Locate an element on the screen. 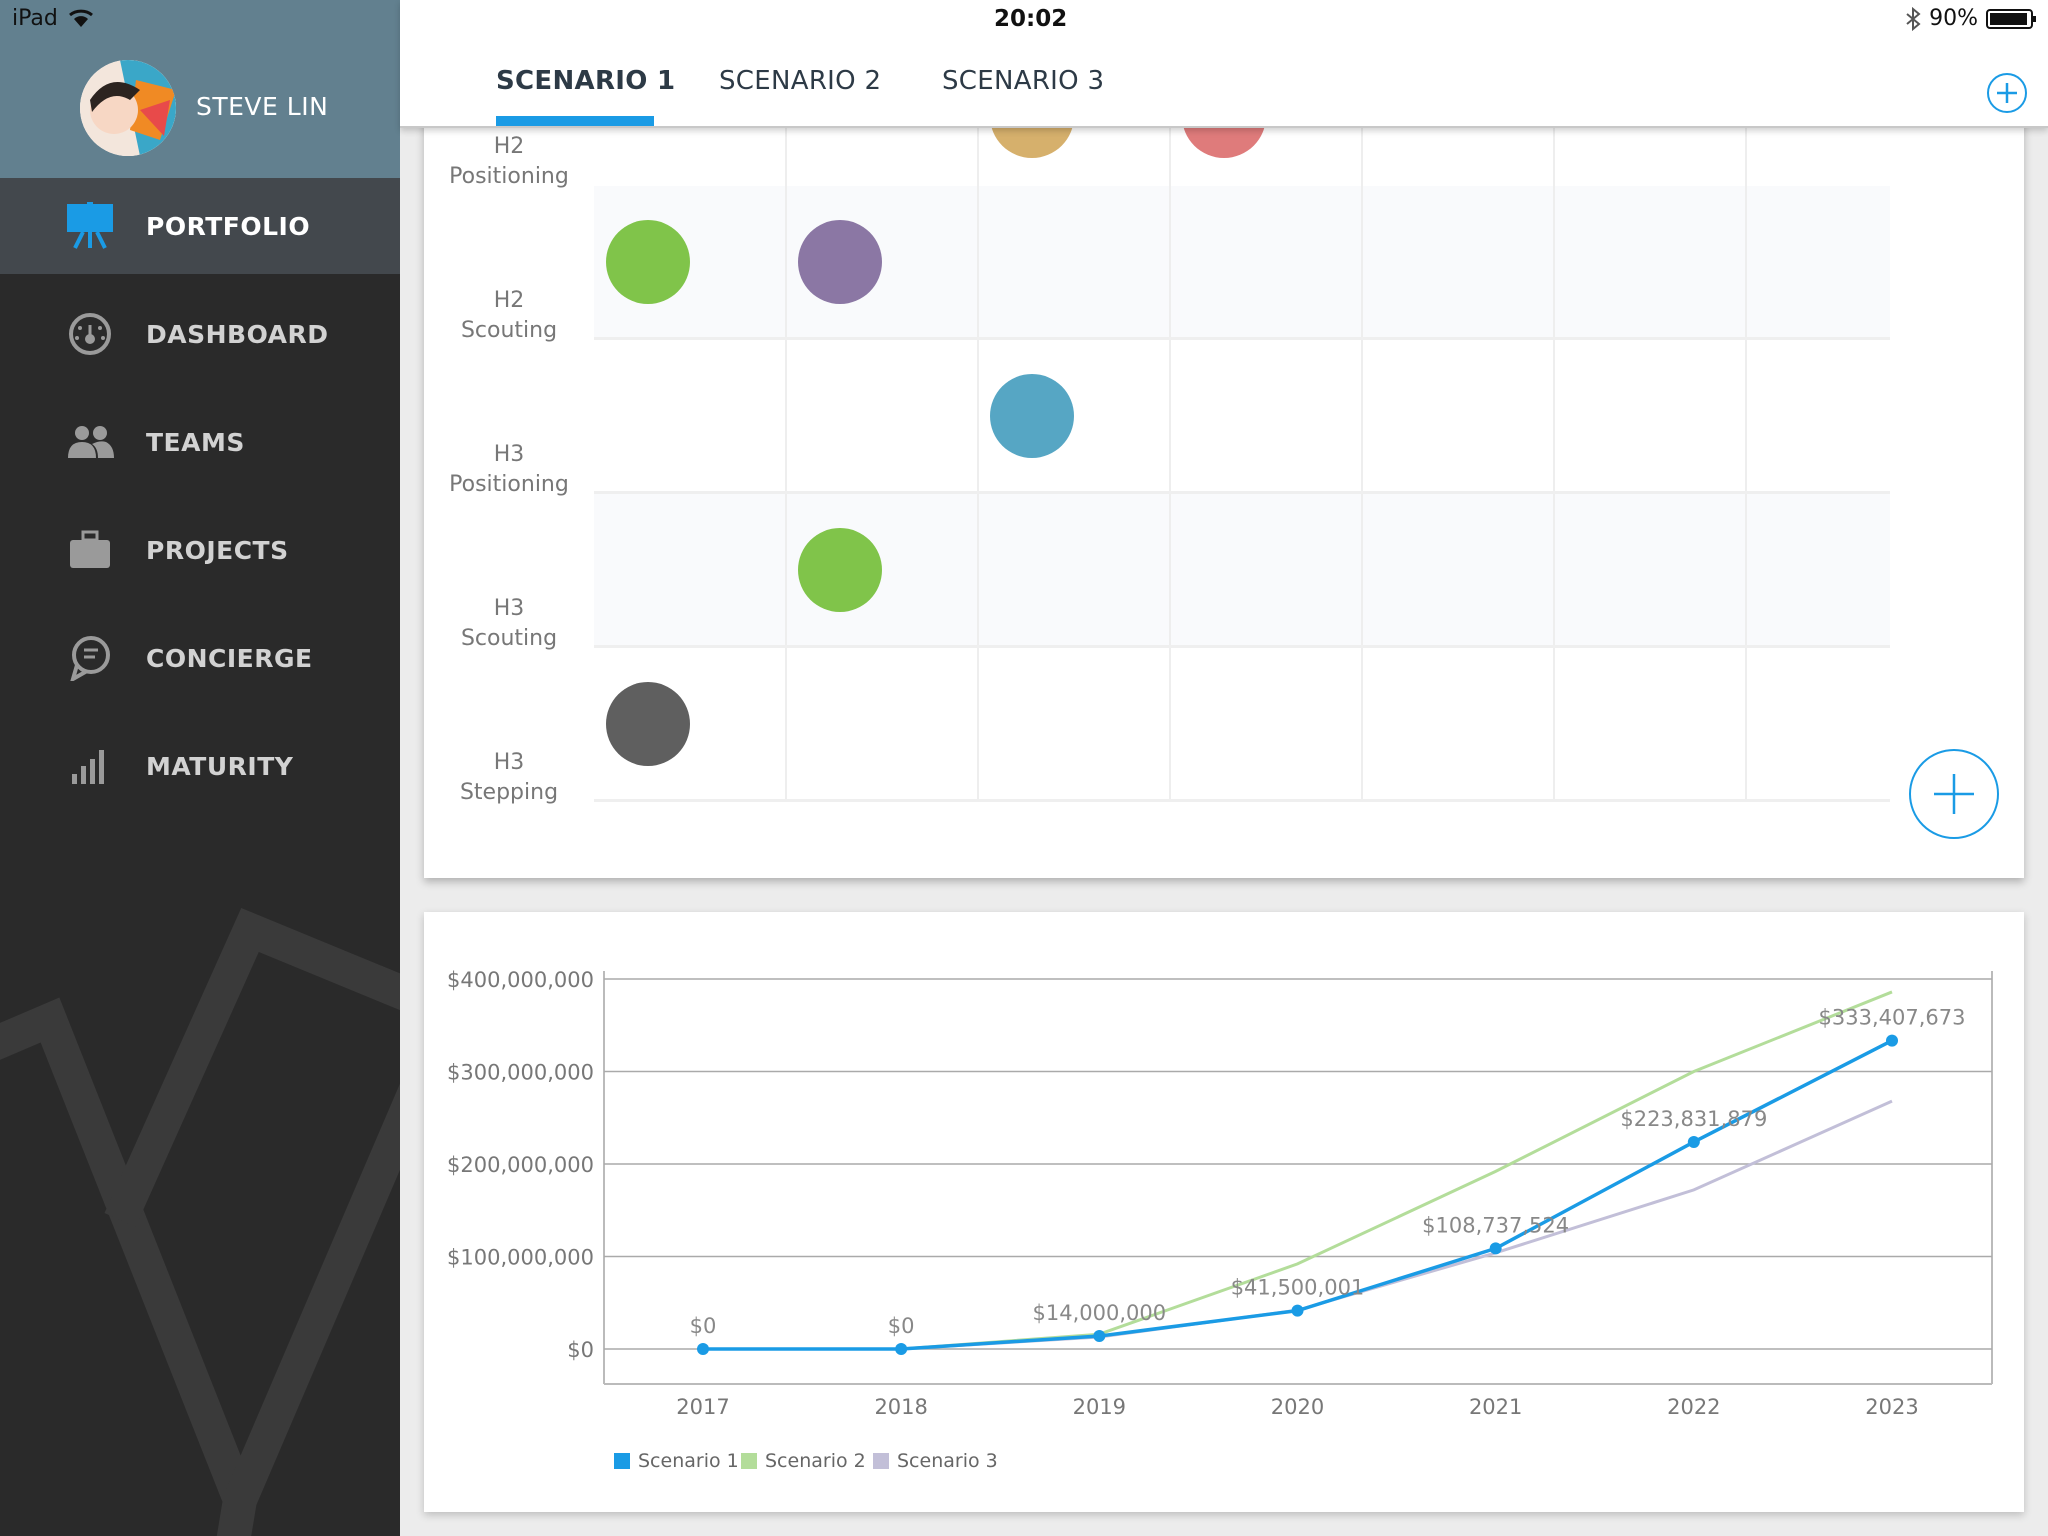  status-device: iPad is located at coordinates (53, 18).